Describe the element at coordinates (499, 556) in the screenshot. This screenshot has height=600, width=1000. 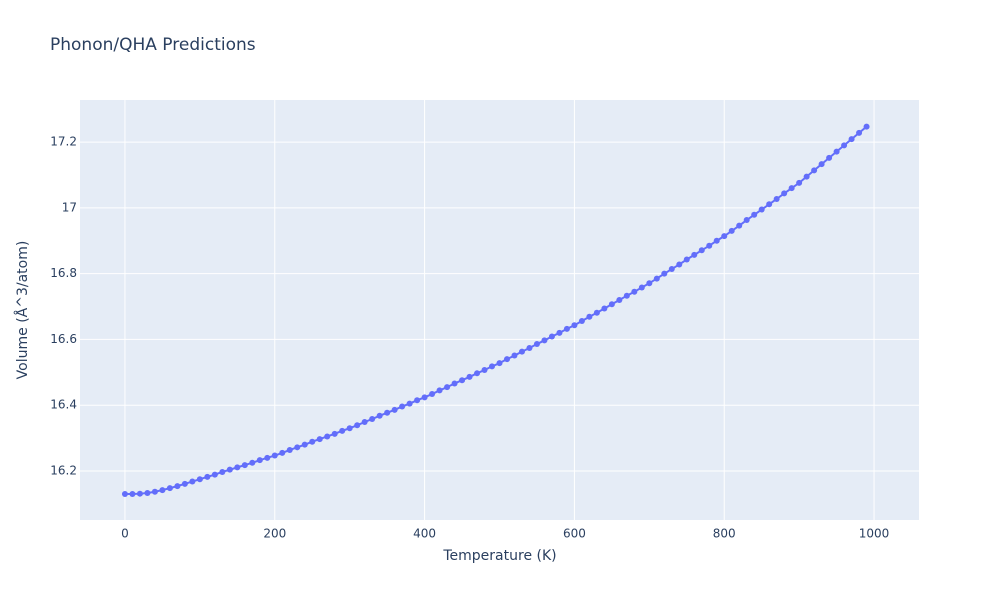
I see `x-axis-label: Temperature (K)` at that location.